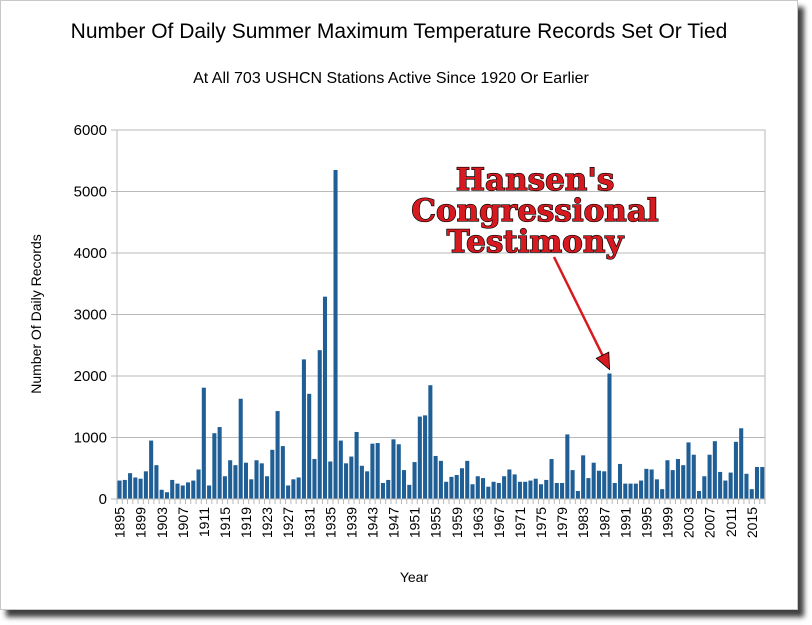 The width and height of the screenshot is (812, 625). Describe the element at coordinates (340, 469) in the screenshot. I see `bar-1937` at that location.